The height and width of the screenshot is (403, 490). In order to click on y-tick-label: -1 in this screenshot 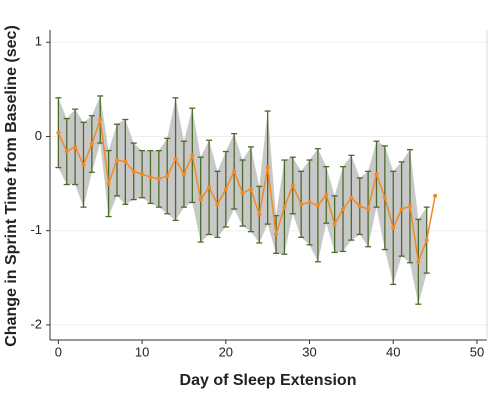, I will do `click(36, 229)`.